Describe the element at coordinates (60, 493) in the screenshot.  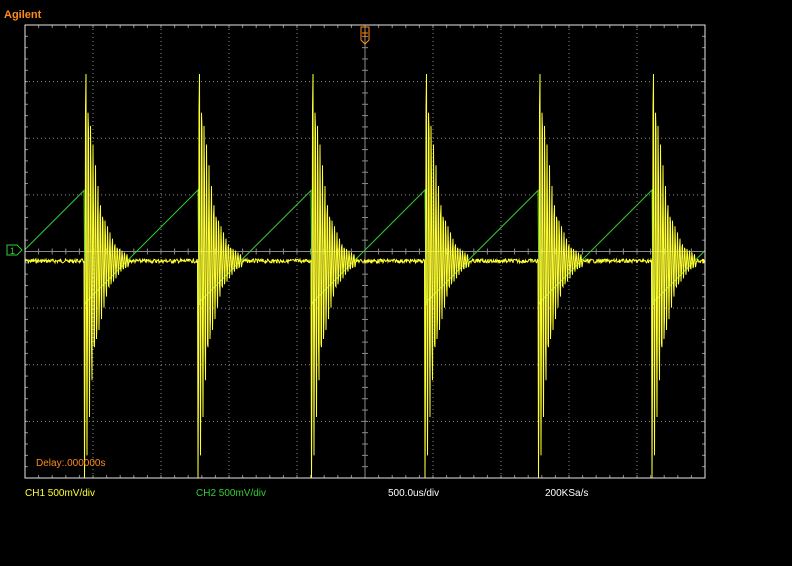
I see `ch1-scale-label: CH1 500mV/div` at that location.